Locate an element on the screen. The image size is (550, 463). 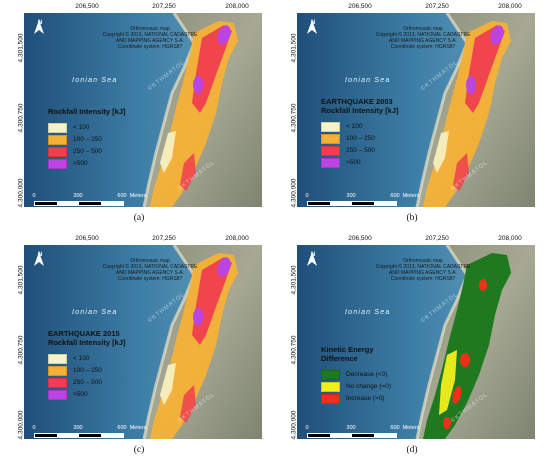
legend-item: Decrease (<0) is located at coordinates (356, 374).